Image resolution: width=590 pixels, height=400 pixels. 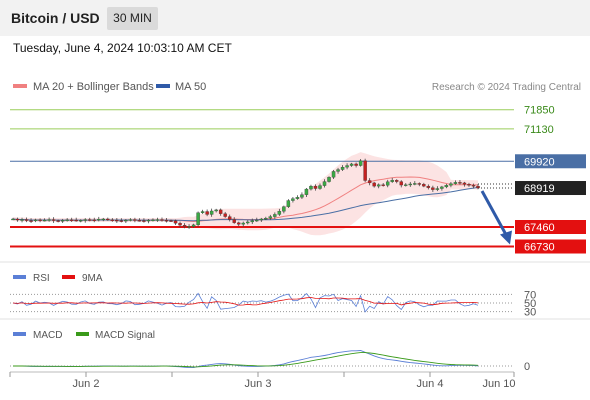 What do you see at coordinates (498, 384) in the screenshot?
I see `x-tick-label: Jun 10` at bounding box center [498, 384].